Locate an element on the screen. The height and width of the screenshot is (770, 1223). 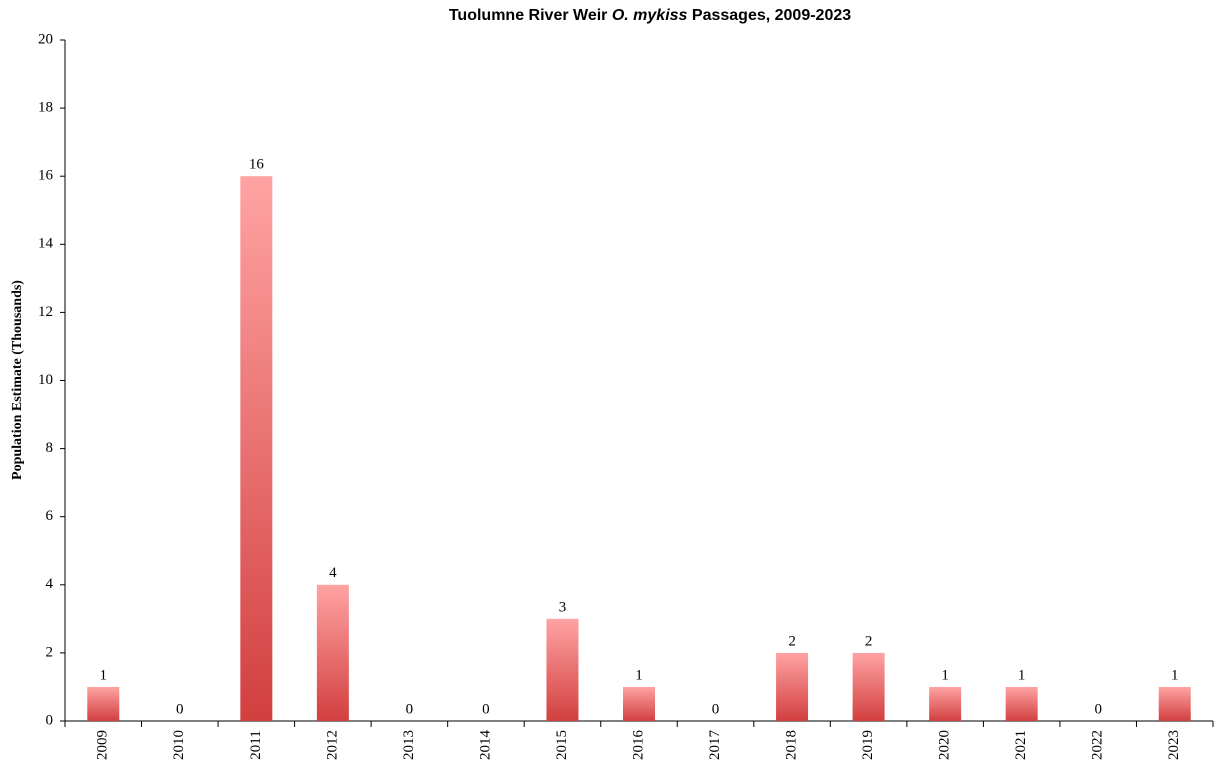
value-label: 4 is located at coordinates (333, 573).